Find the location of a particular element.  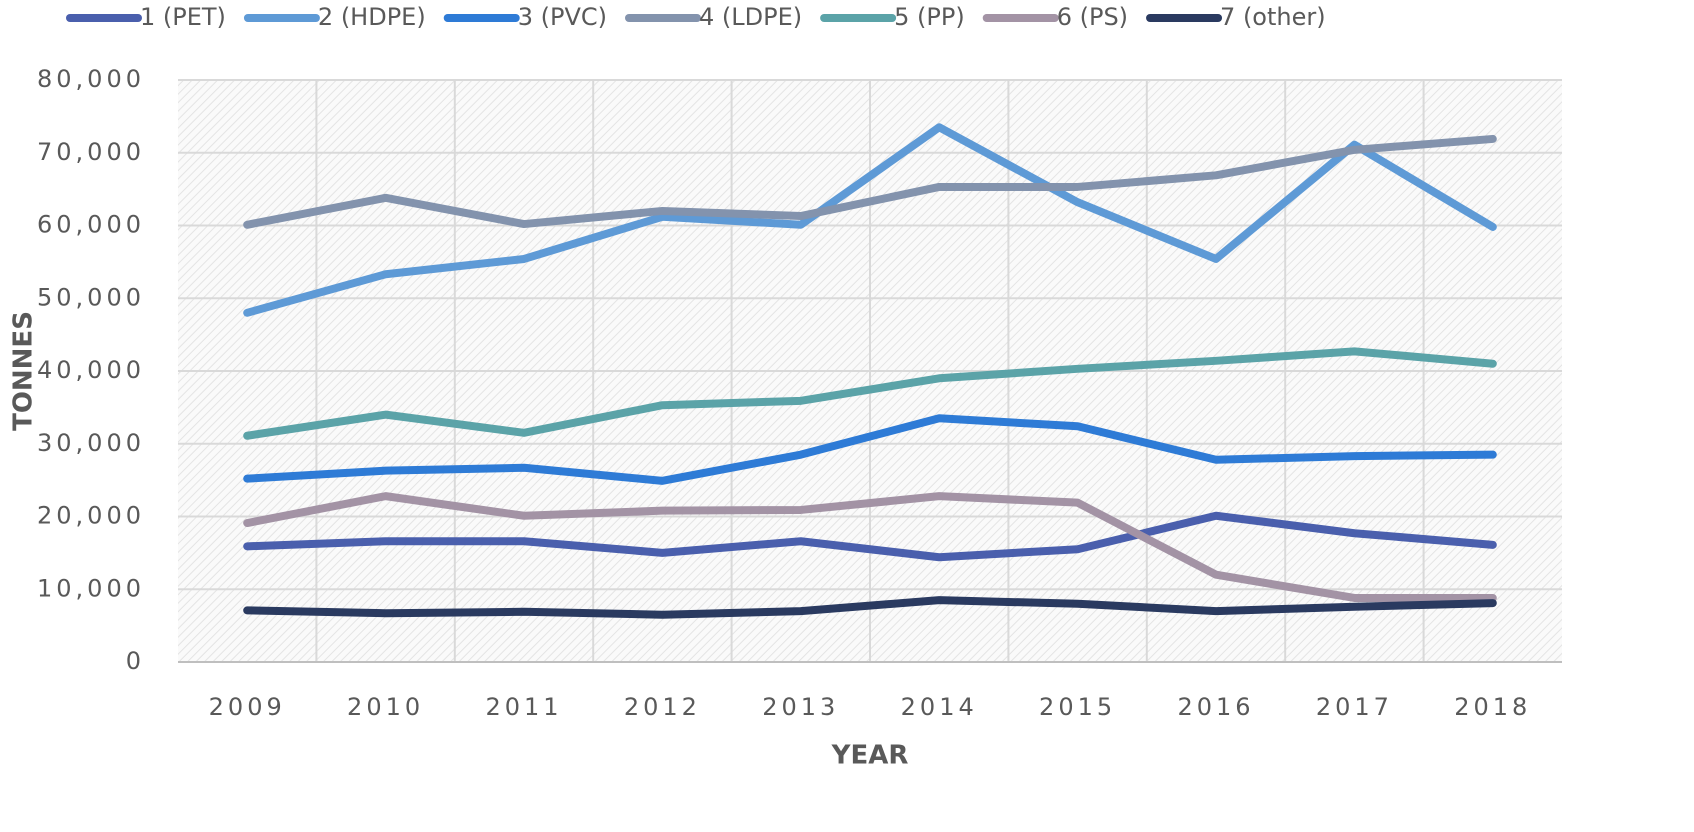

y-tick-label: 20,000 is located at coordinates (91, 516).